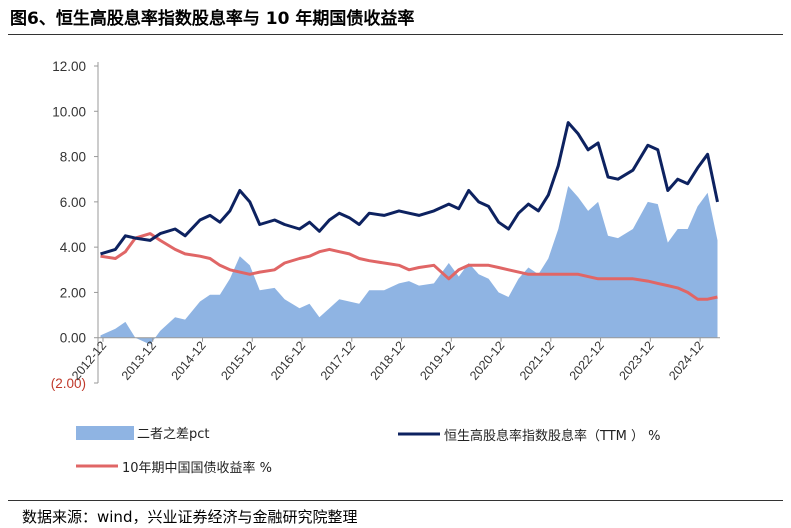 The width and height of the screenshot is (791, 528). I want to click on x-tick-label: 2020-12, so click(487, 361).